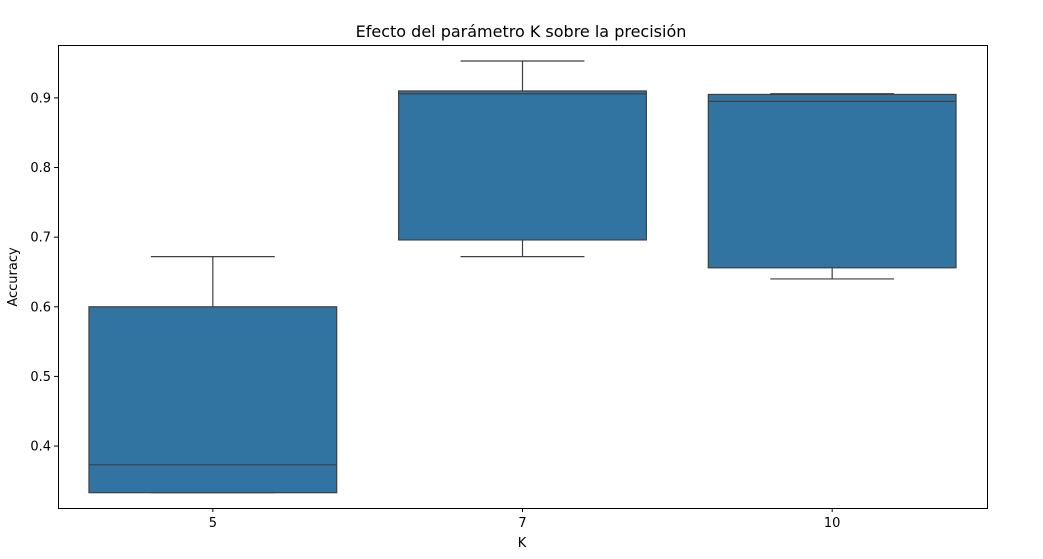 Image resolution: width=1043 pixels, height=559 pixels. What do you see at coordinates (40, 447) in the screenshot?
I see `y-tick-label: 0.4` at bounding box center [40, 447].